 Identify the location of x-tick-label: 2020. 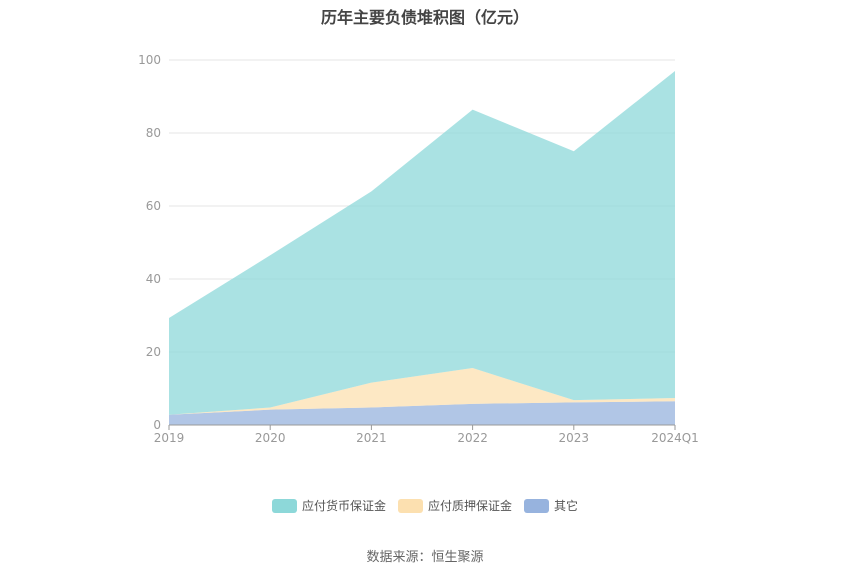
(270, 438).